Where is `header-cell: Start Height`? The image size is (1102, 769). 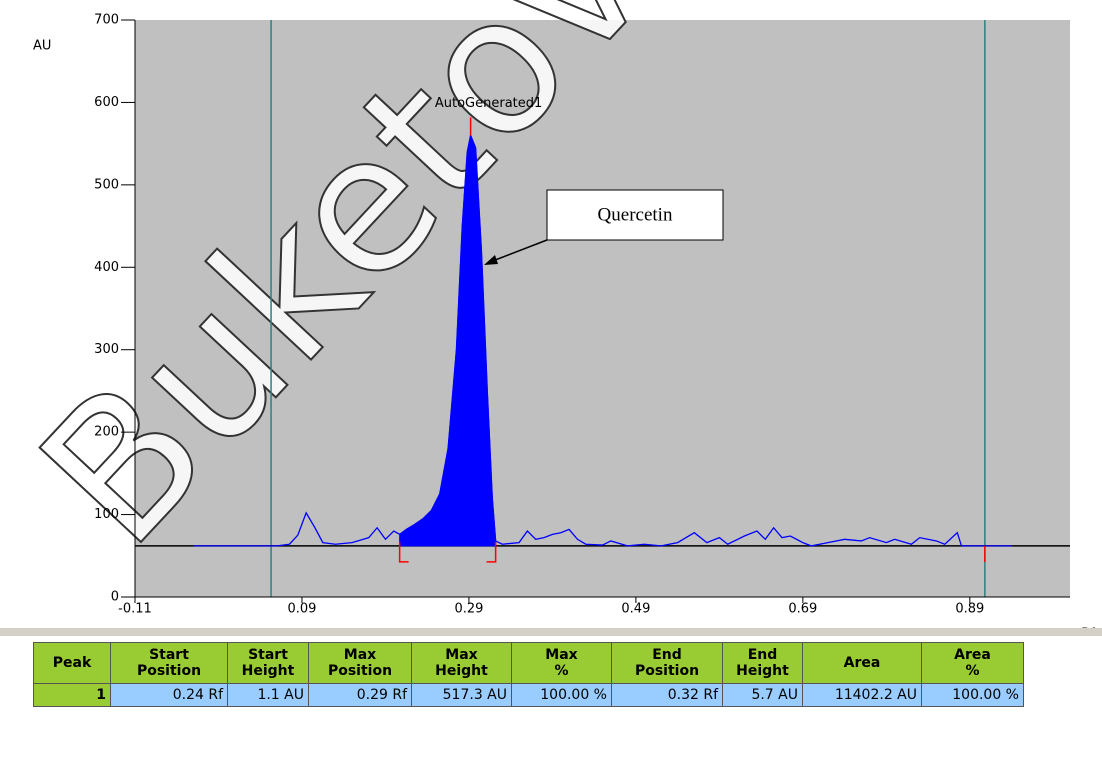 header-cell: Start Height is located at coordinates (268, 663).